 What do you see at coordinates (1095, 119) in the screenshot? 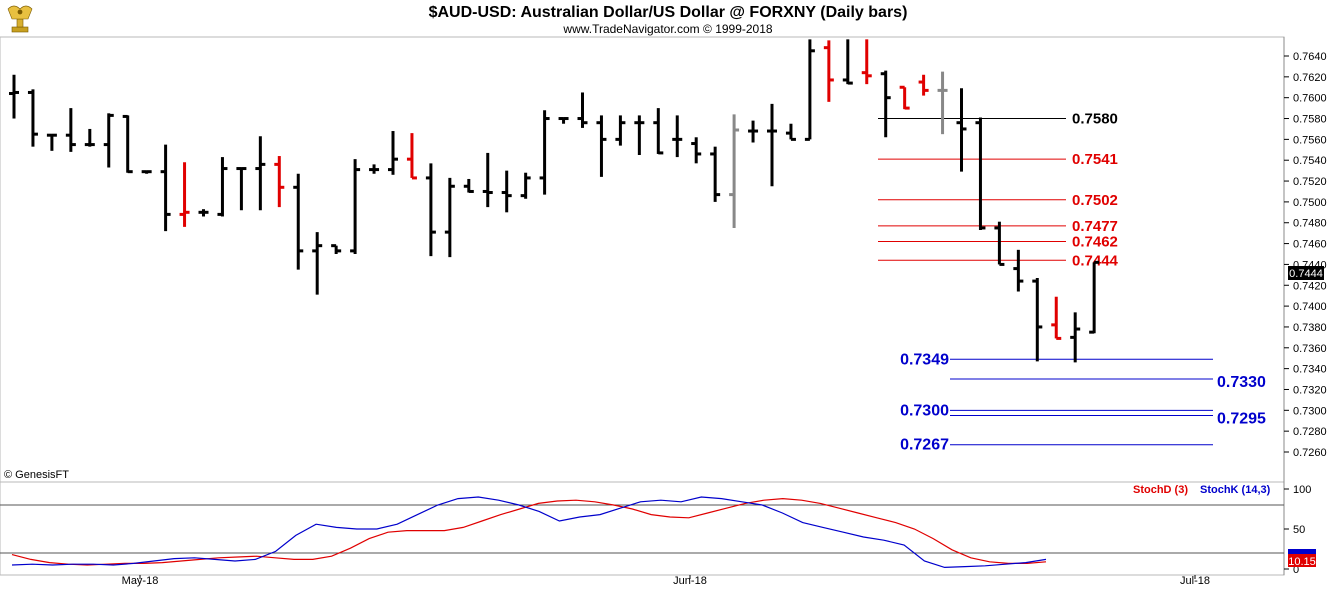
I see `level-label: 0.7580` at bounding box center [1095, 119].